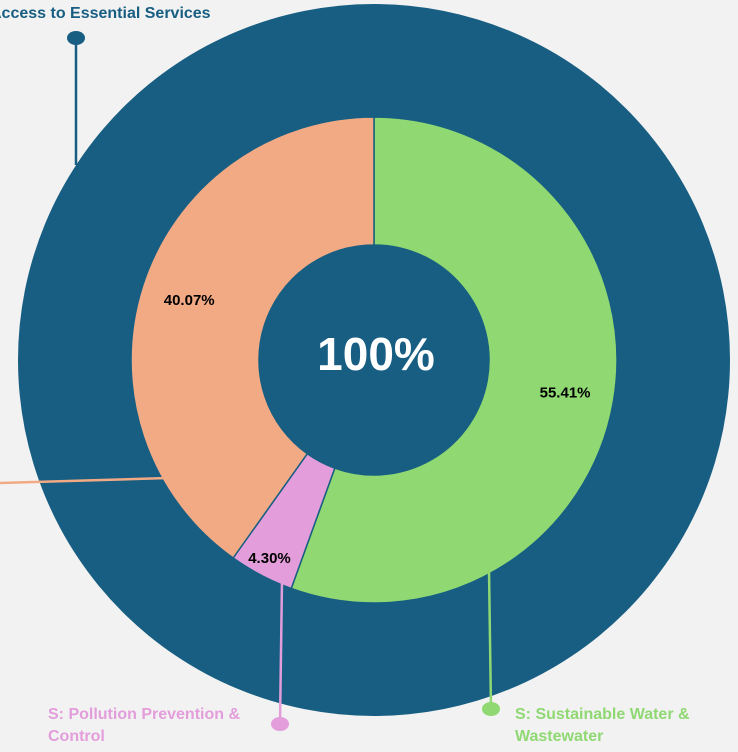 This screenshot has width=738, height=752. What do you see at coordinates (144, 725) in the screenshot?
I see `category-label: S: Pollution Prevention & Control` at bounding box center [144, 725].